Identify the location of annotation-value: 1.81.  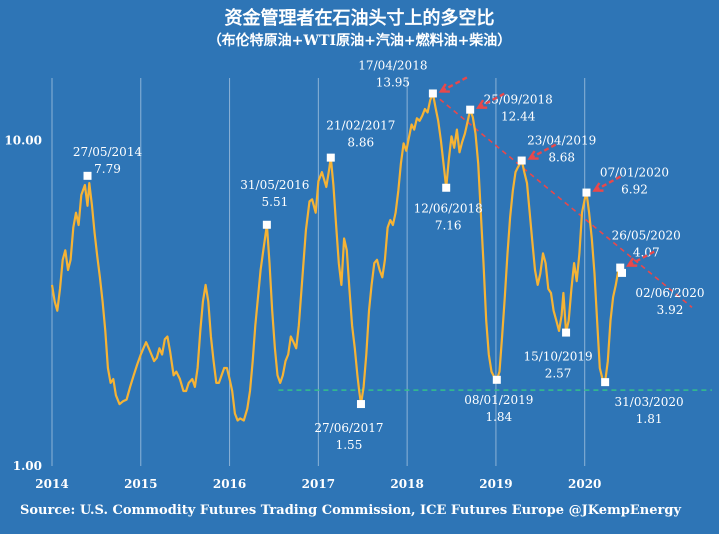
(649, 419).